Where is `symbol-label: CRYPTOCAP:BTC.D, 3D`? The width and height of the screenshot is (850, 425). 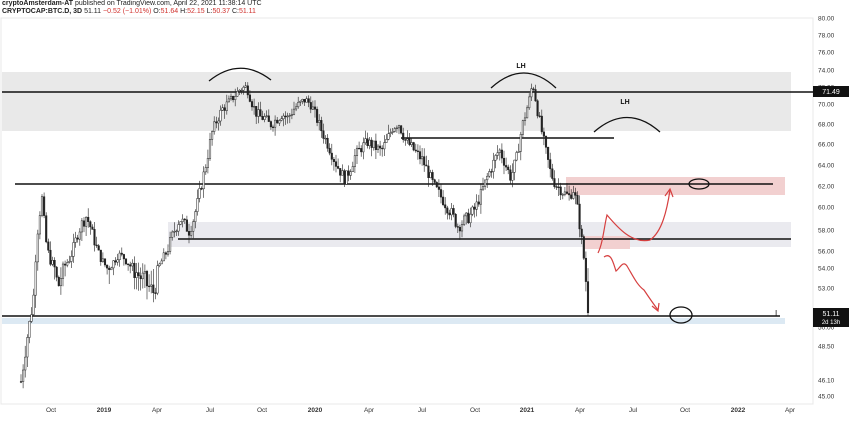
symbol-label: CRYPTOCAP:BTC.D, 3D is located at coordinates (42, 11).